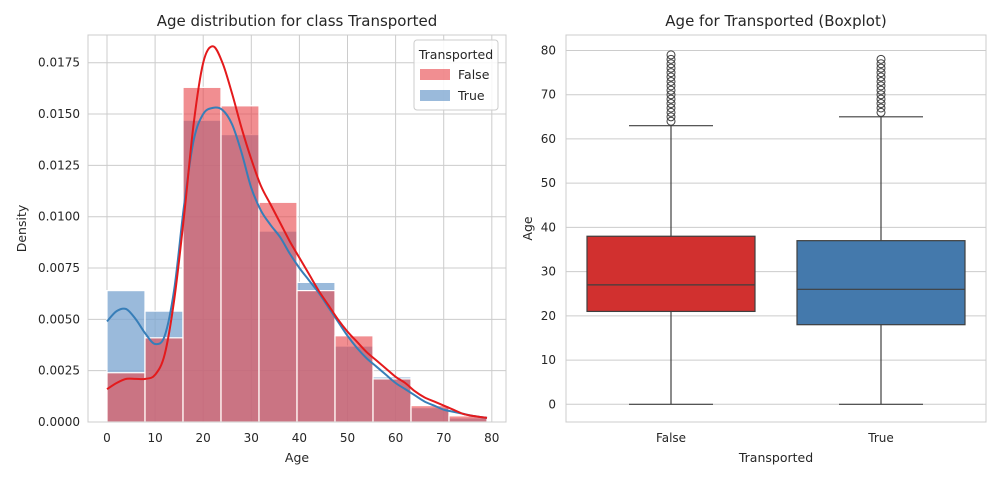 Image resolution: width=1000 pixels, height=480 pixels. What do you see at coordinates (548, 360) in the screenshot?
I see `boxplot-y-tick-label: 10` at bounding box center [548, 360].